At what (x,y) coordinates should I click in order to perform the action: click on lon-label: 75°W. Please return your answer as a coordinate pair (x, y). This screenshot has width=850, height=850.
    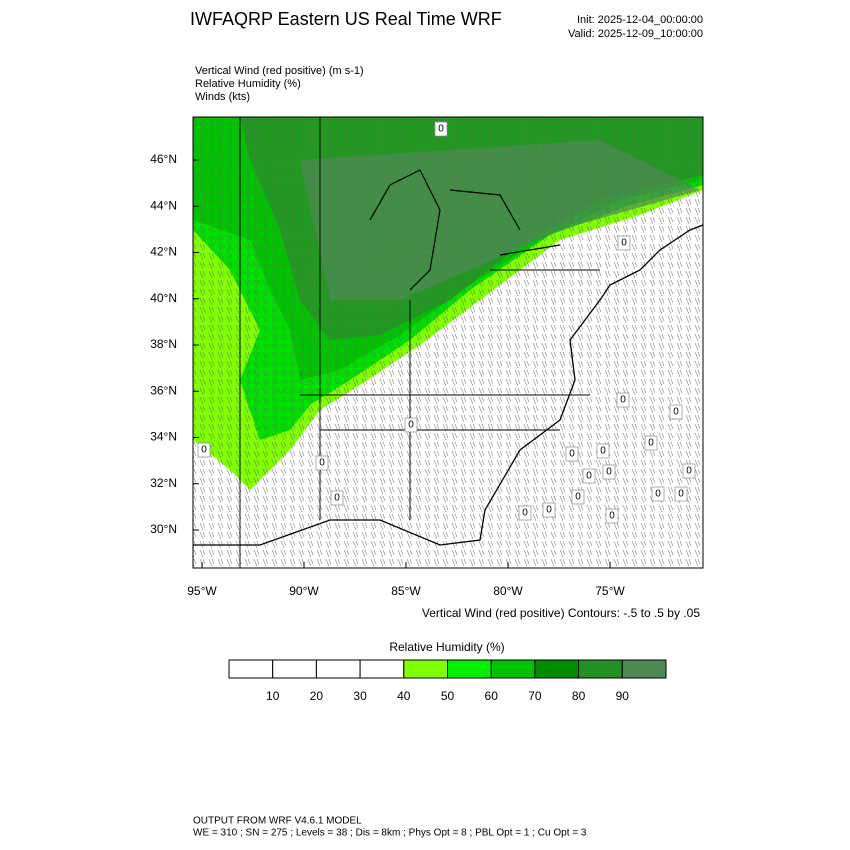
    Looking at the image, I should click on (610, 591).